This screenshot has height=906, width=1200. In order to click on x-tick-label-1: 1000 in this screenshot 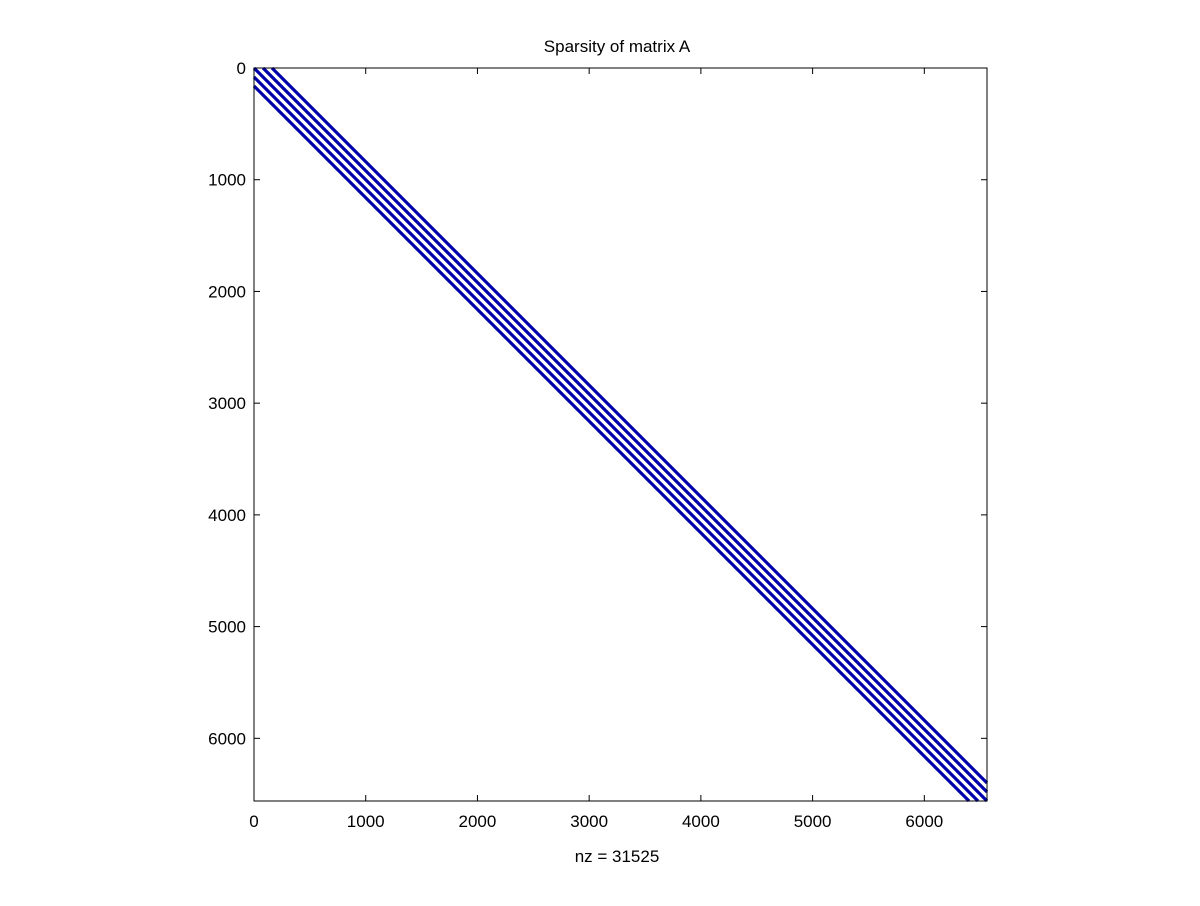, I will do `click(366, 821)`.